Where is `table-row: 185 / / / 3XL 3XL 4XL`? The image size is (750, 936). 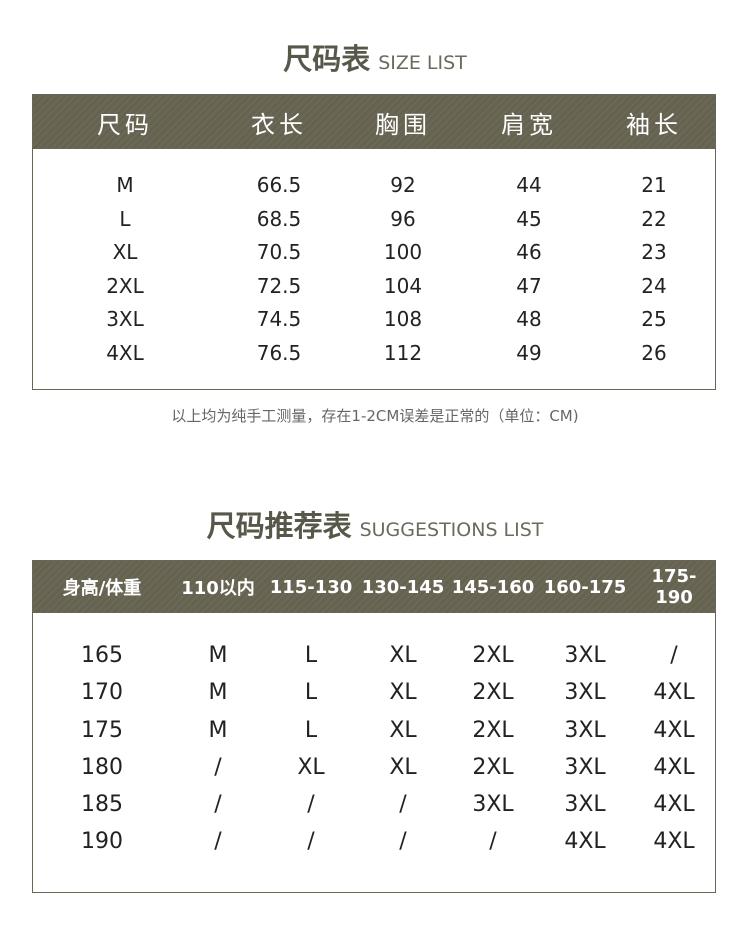 table-row: 185 / / / 3XL 3XL 4XL is located at coordinates (374, 804).